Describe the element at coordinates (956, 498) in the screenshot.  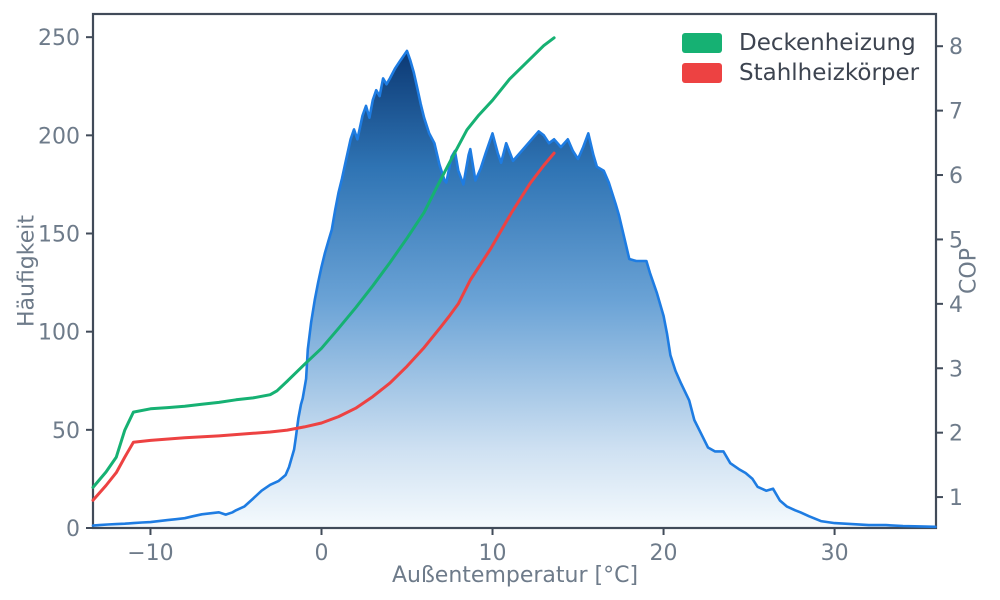
I see `y-right-tick-label: 1` at that location.